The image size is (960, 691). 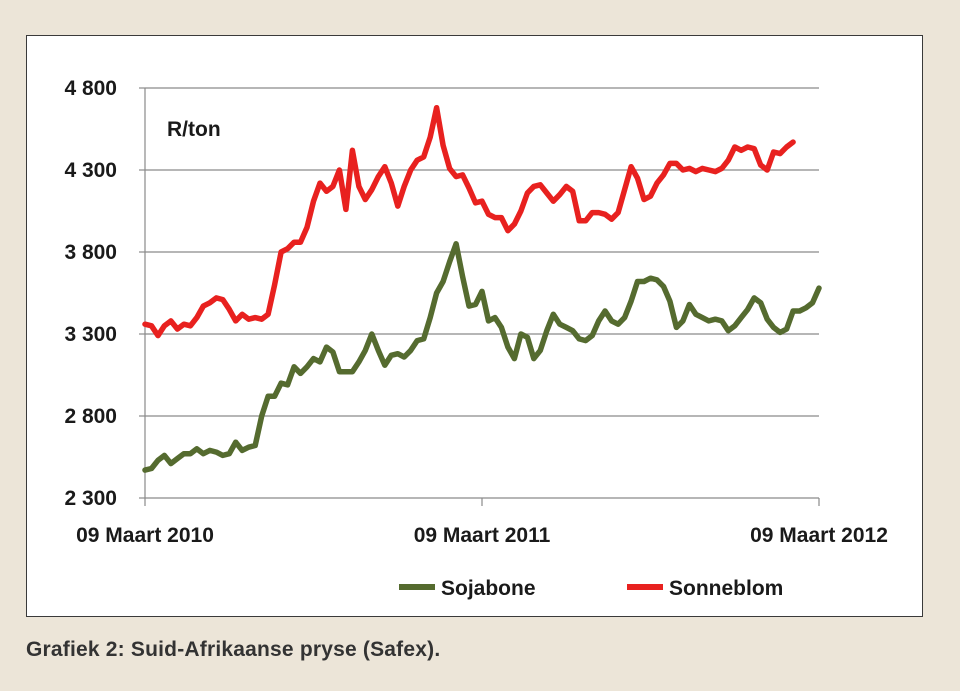 What do you see at coordinates (90, 252) in the screenshot?
I see `y-tick-label: 3 800` at bounding box center [90, 252].